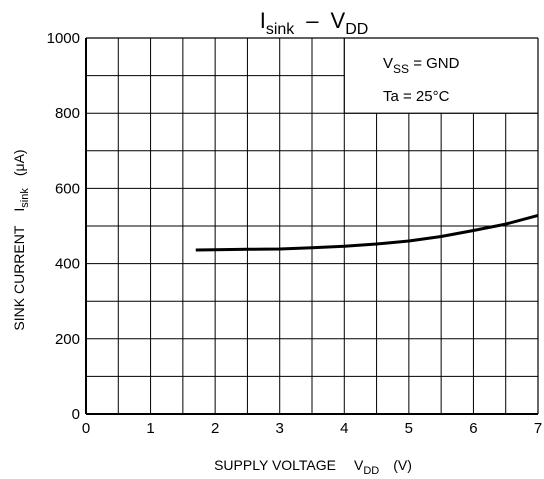  What do you see at coordinates (280, 29) in the screenshot?
I see `title-sink-subscript: sink` at bounding box center [280, 29].